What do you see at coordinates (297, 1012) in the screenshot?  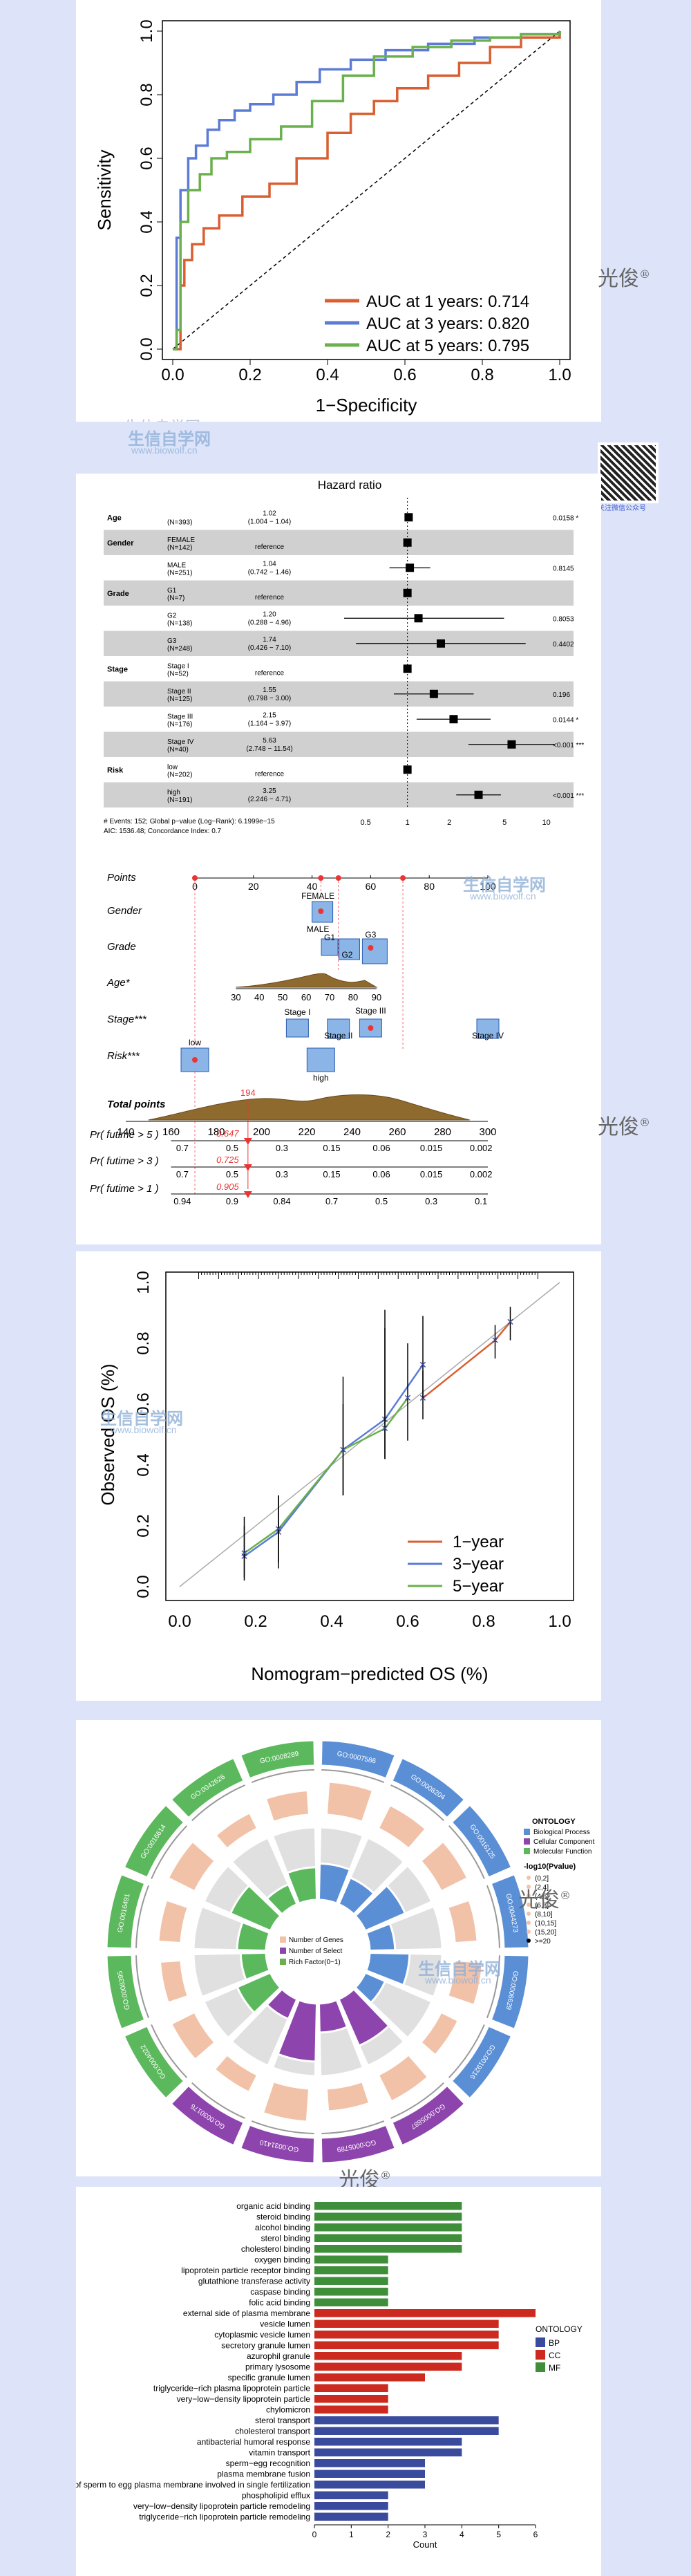 I see `stage-label: Stage I` at bounding box center [297, 1012].